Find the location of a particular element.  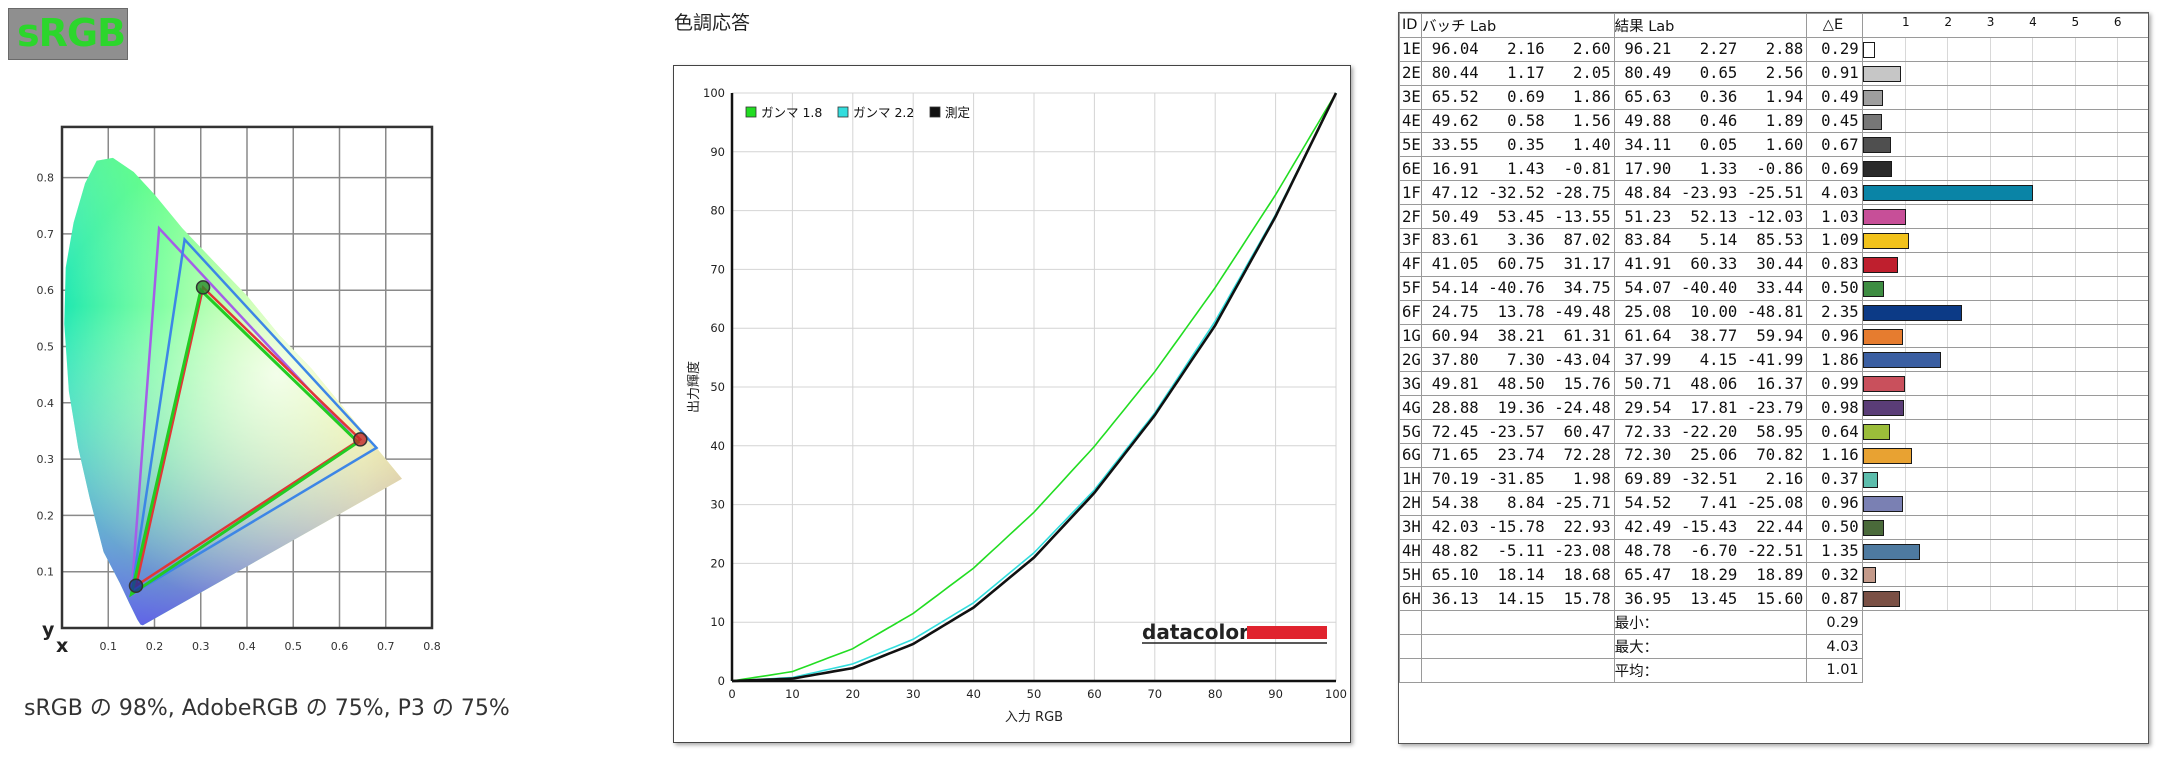

x-tick-label: 10 is located at coordinates (792, 694).